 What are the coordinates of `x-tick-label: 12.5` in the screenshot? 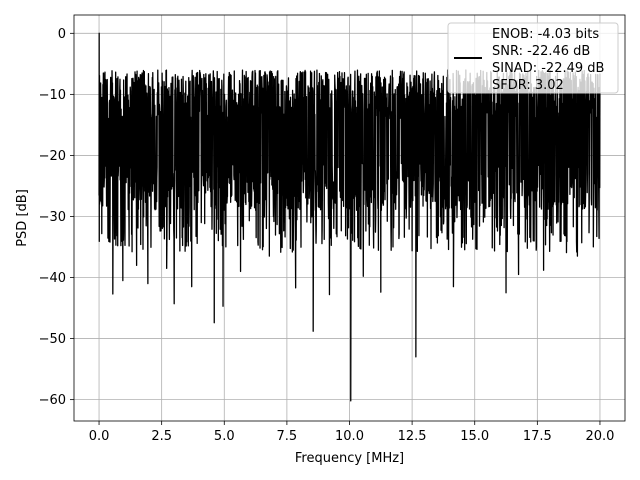 It's located at (412, 436).